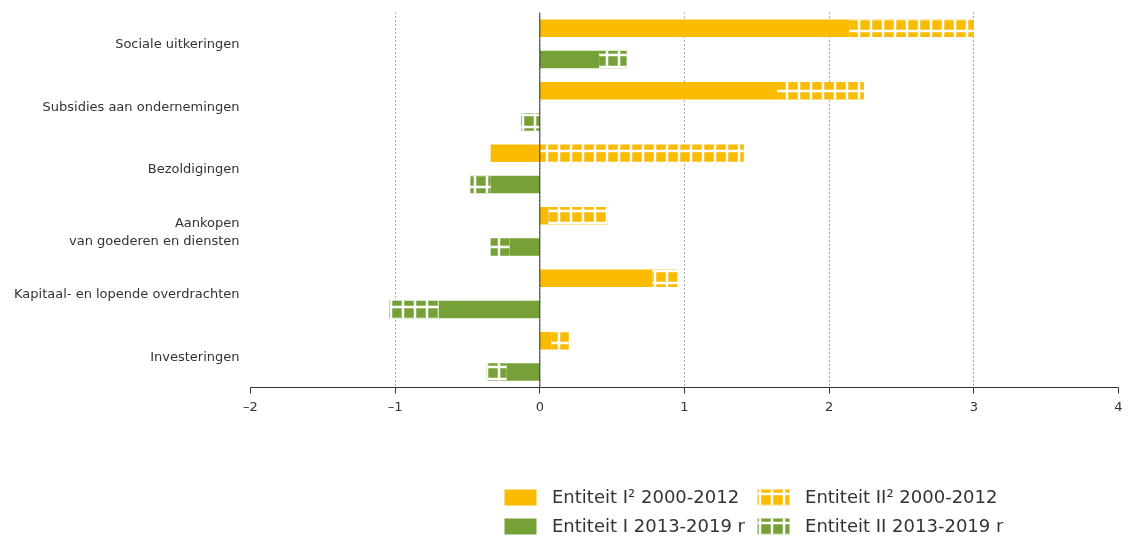 This screenshot has width=1135, height=548. Describe the element at coordinates (141, 106) in the screenshot. I see `y-tick-label: Subsidies aan ondernemingen` at that location.